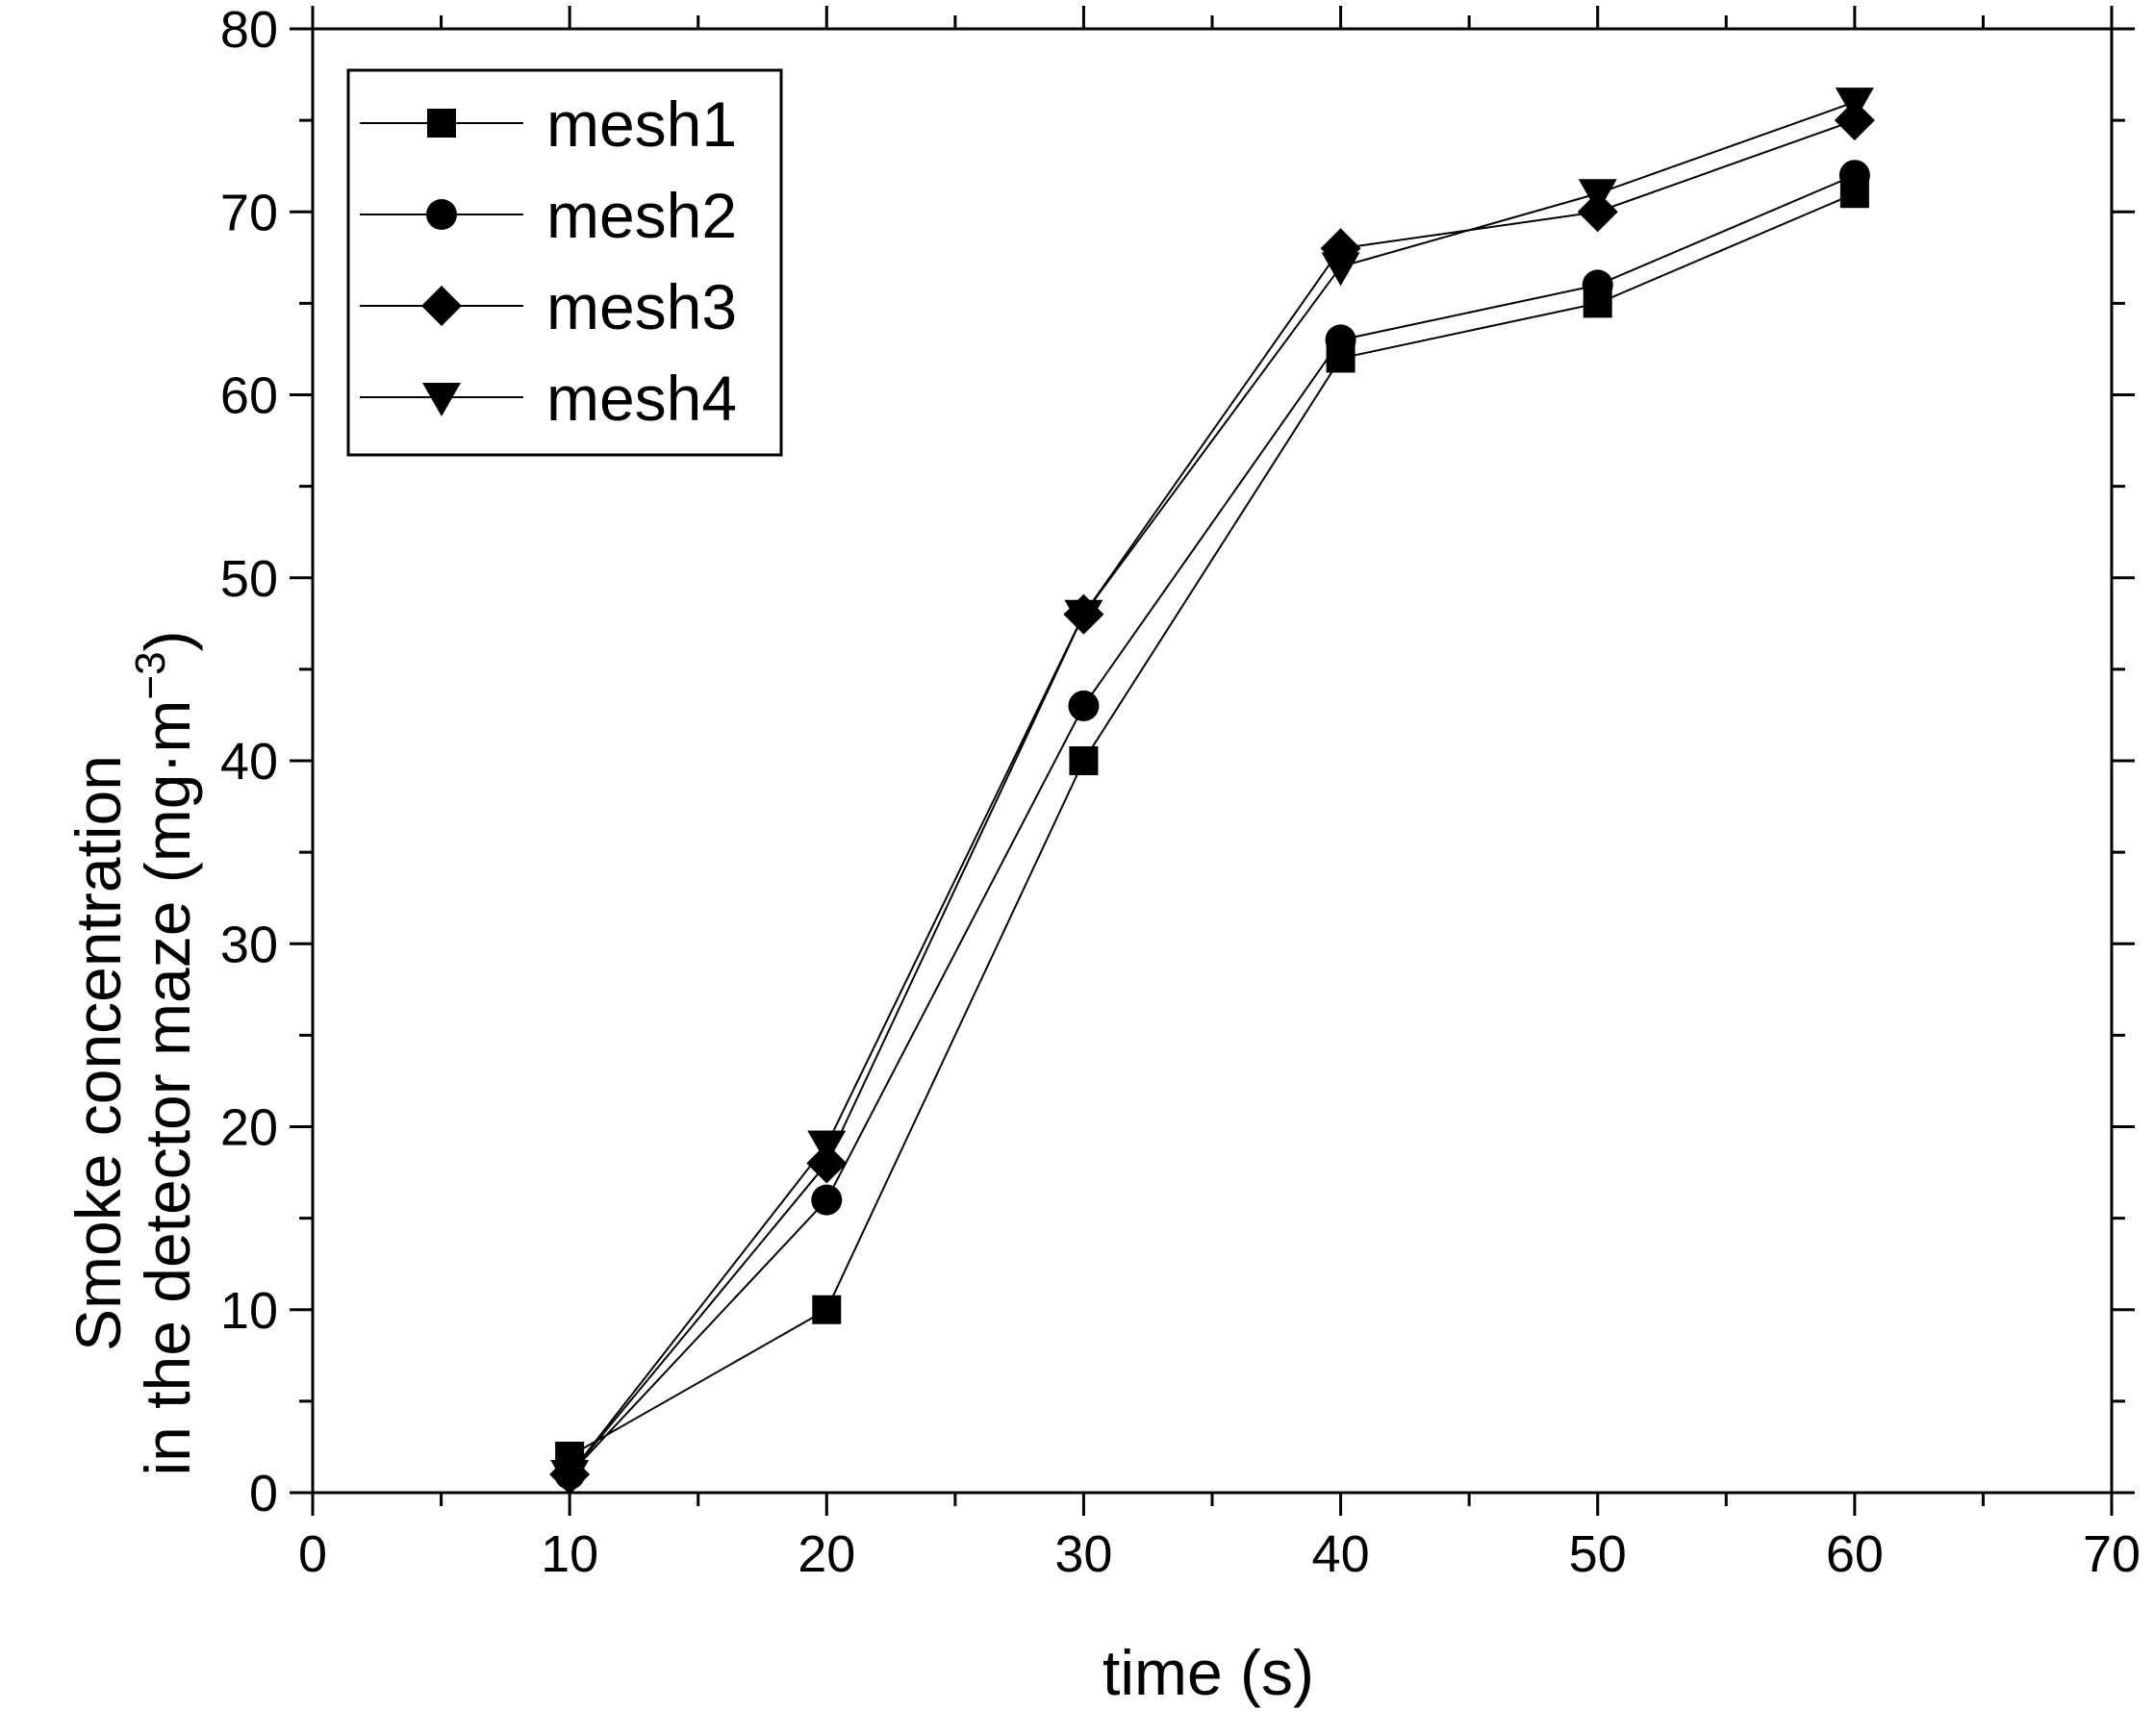  What do you see at coordinates (441, 399) in the screenshot?
I see `legend-marker-triangle-down` at bounding box center [441, 399].